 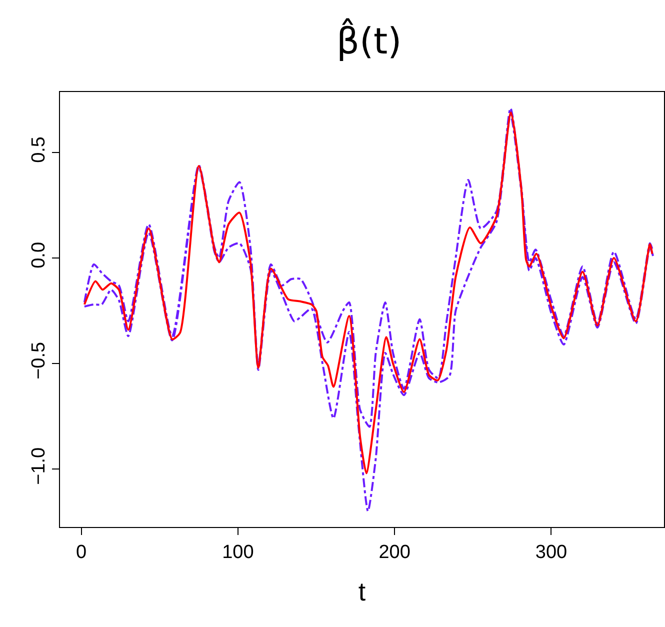 What do you see at coordinates (39, 255) in the screenshot?
I see `y-tick-label: 0.0` at bounding box center [39, 255].